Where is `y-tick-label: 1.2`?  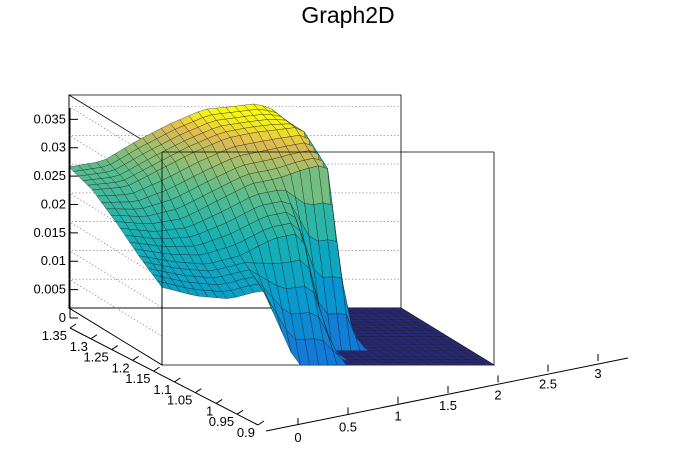 y-tick-label: 1.2 is located at coordinates (121, 367).